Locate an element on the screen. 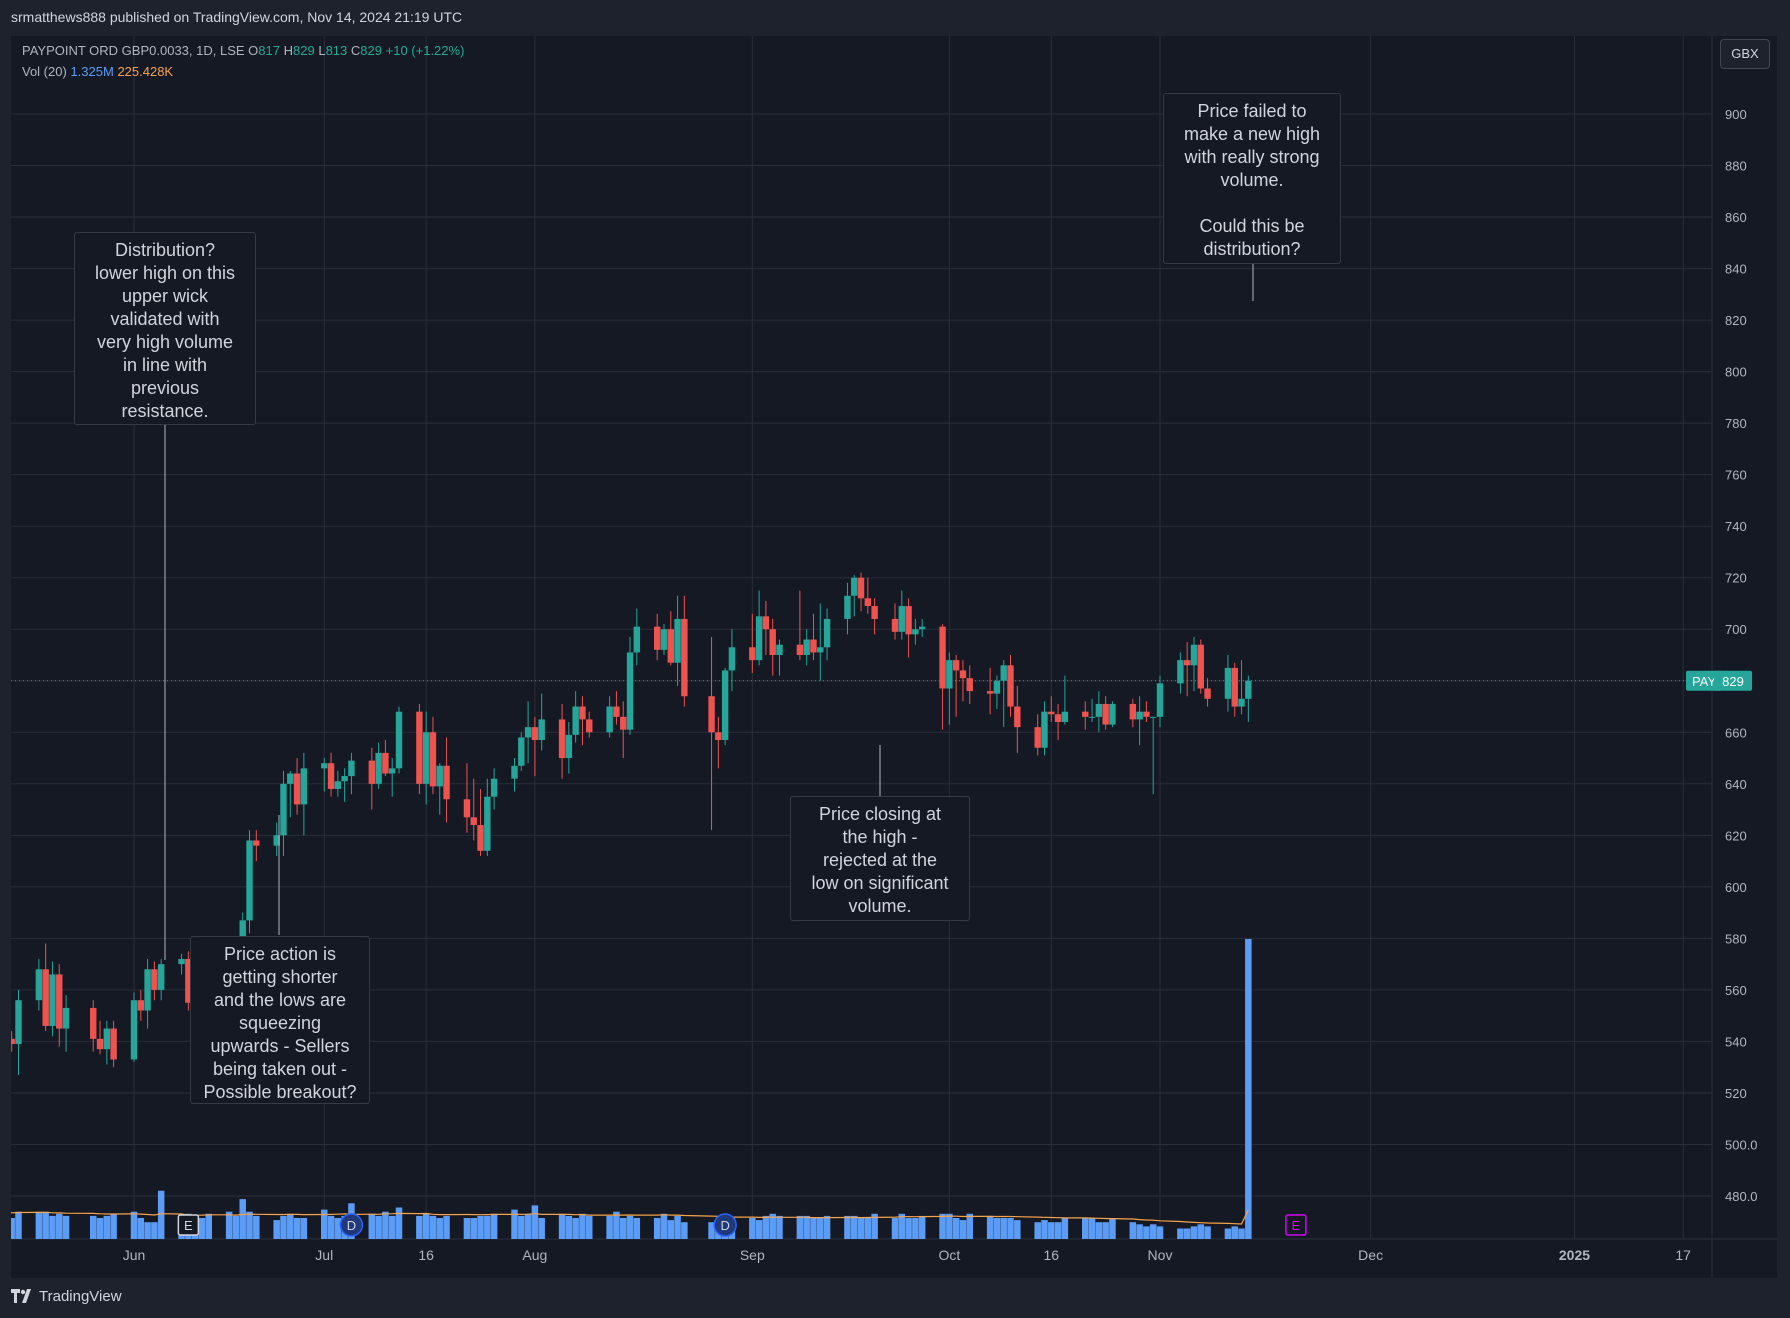 The height and width of the screenshot is (1318, 1790). price-tick-label: 840 is located at coordinates (1736, 269).